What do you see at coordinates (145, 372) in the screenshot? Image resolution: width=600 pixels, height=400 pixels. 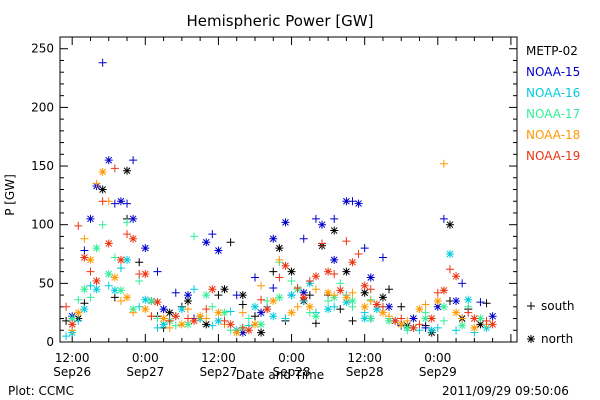 I see `x-tick-label: Sep27` at bounding box center [145, 372].